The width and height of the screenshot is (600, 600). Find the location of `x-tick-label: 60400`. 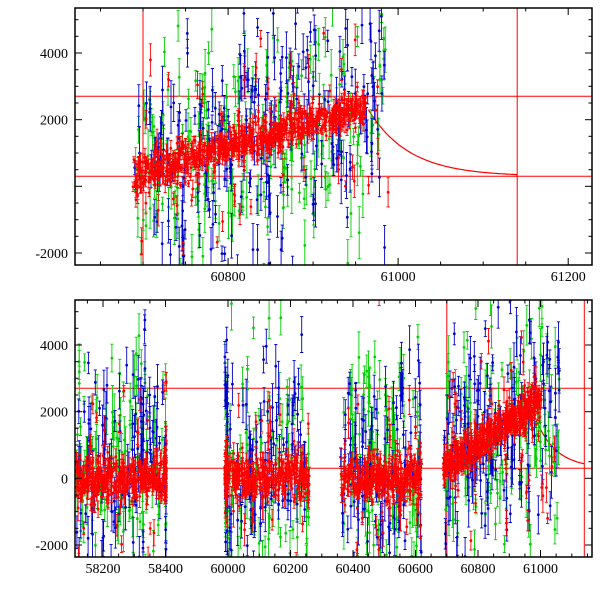

x-tick-label: 60400 is located at coordinates (353, 569).